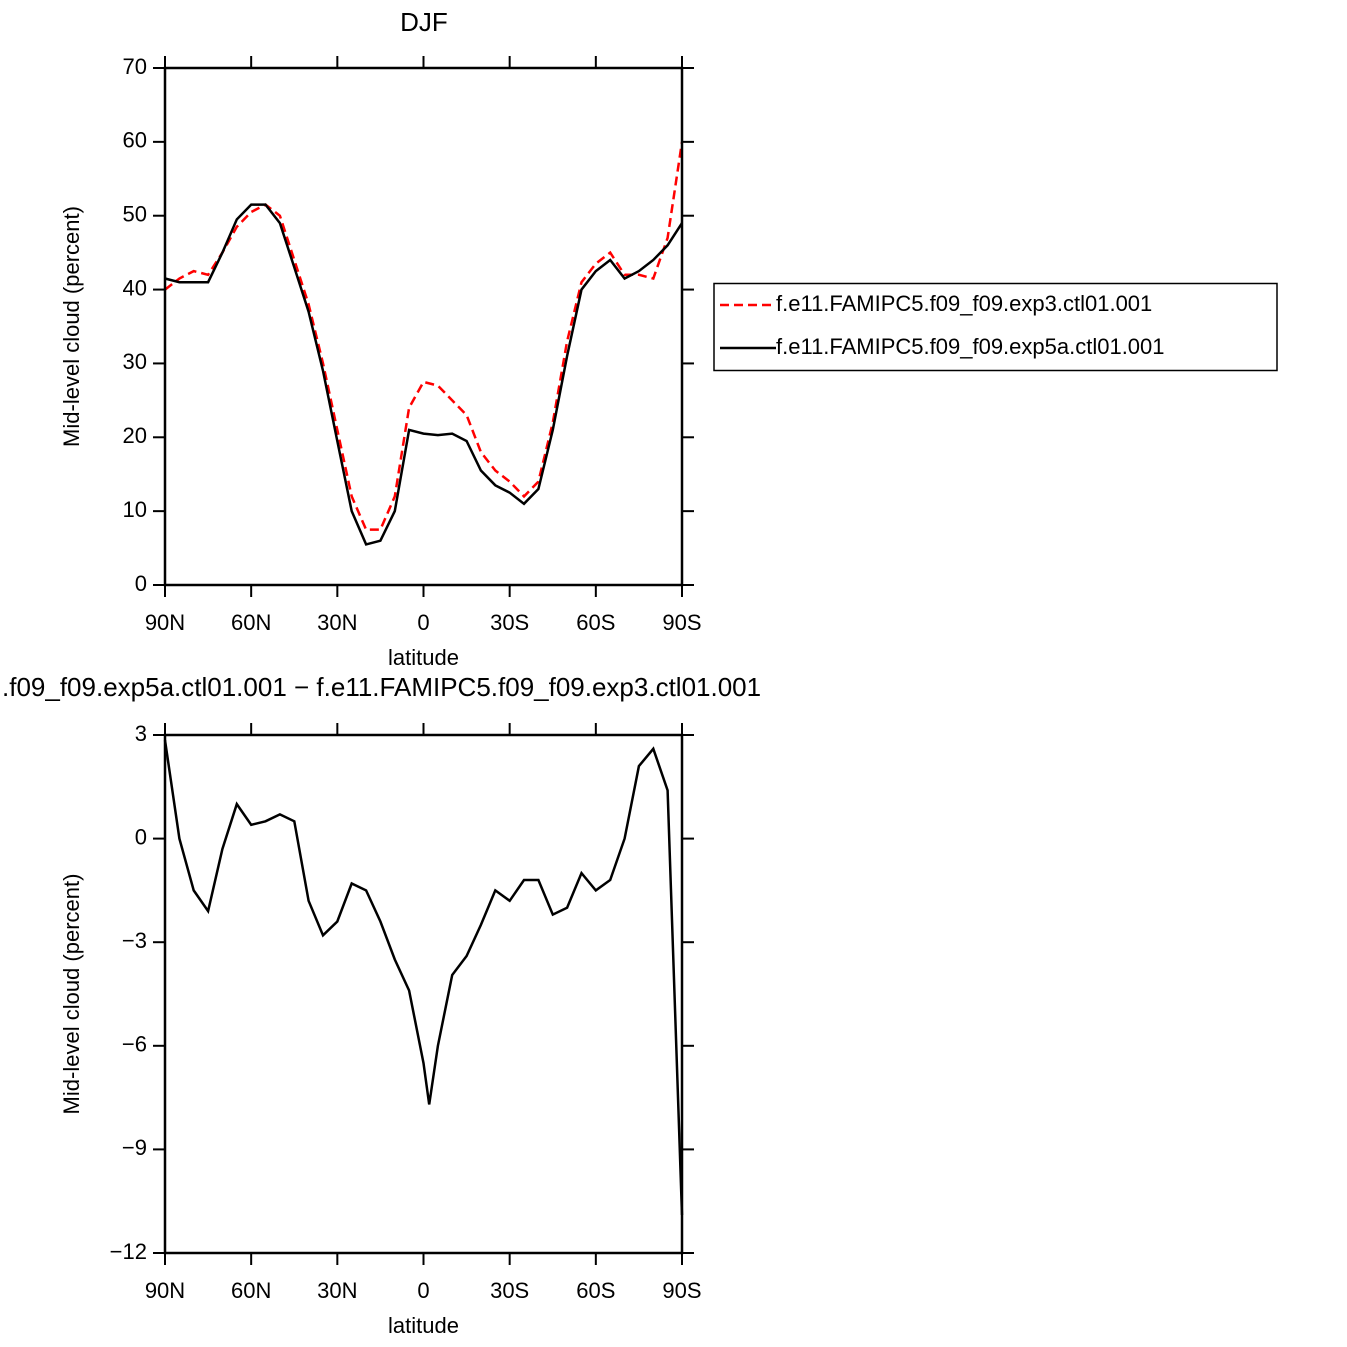 This screenshot has height=1347, width=1347. Describe the element at coordinates (128, 1251) in the screenshot. I see `y-tick-label: −12` at that location.